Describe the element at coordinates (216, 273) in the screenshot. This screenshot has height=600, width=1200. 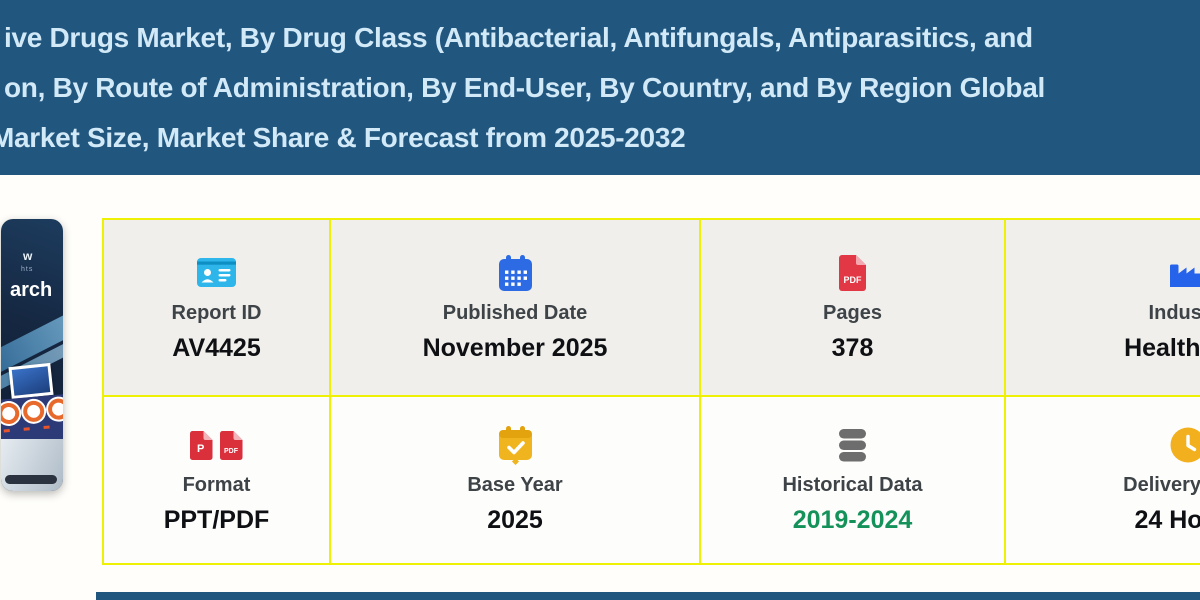
I see `id-card-icon` at that location.